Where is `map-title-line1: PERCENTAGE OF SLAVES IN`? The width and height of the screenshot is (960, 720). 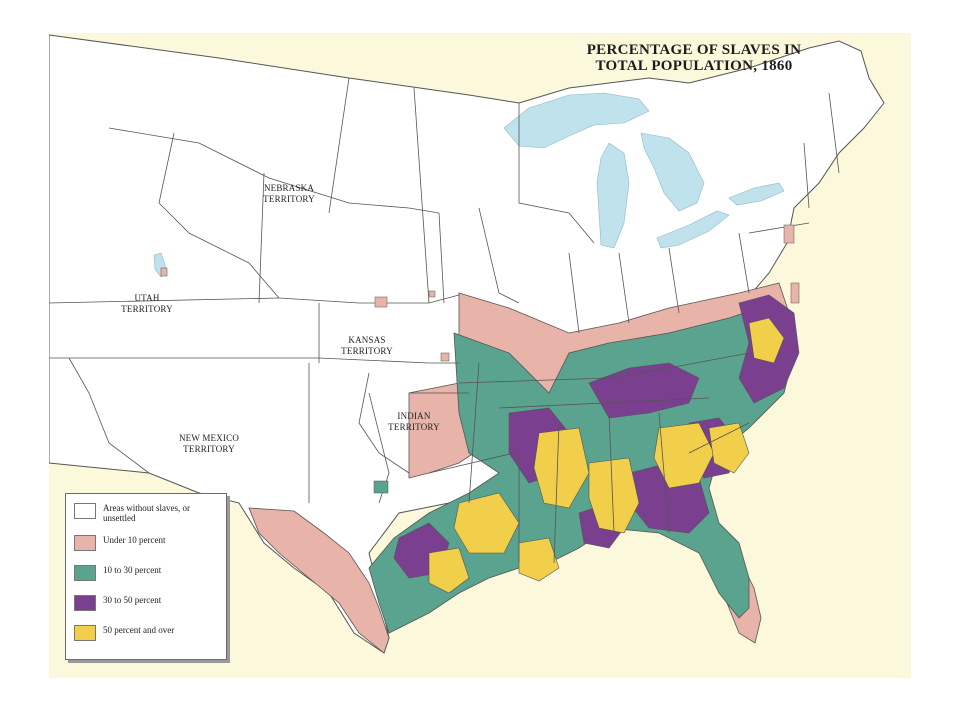 map-title-line1: PERCENTAGE OF SLAVES IN is located at coordinates (694, 50).